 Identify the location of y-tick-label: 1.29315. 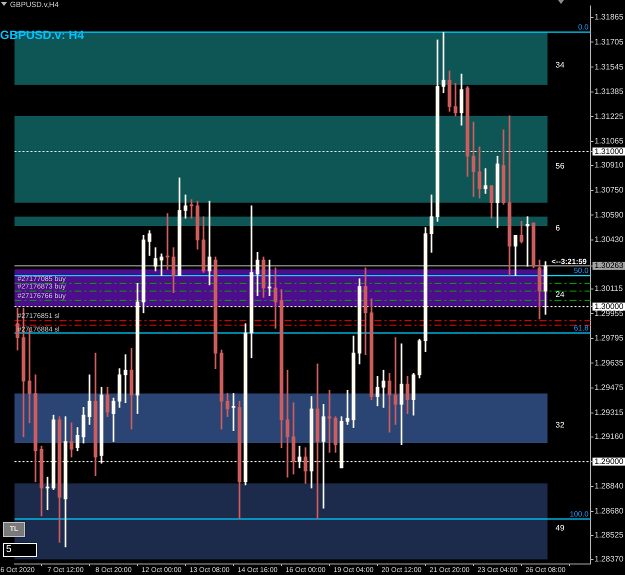
(609, 413).